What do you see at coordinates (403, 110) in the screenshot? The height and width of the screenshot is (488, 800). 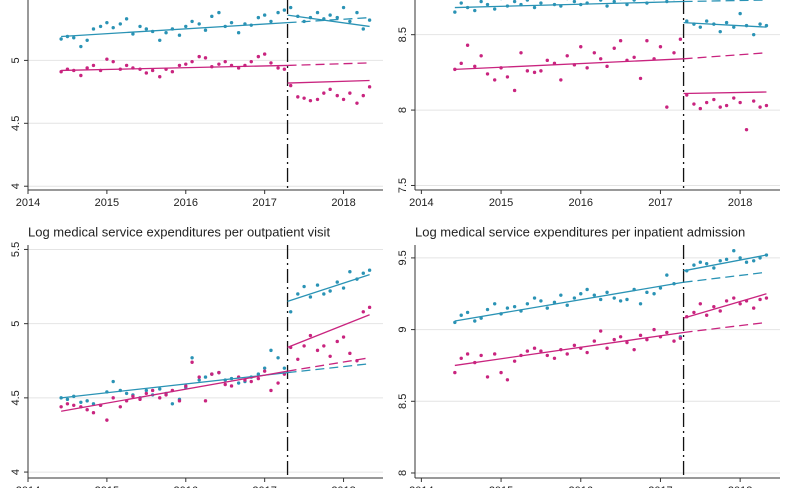 I see `y-tick-label: 8` at bounding box center [403, 110].